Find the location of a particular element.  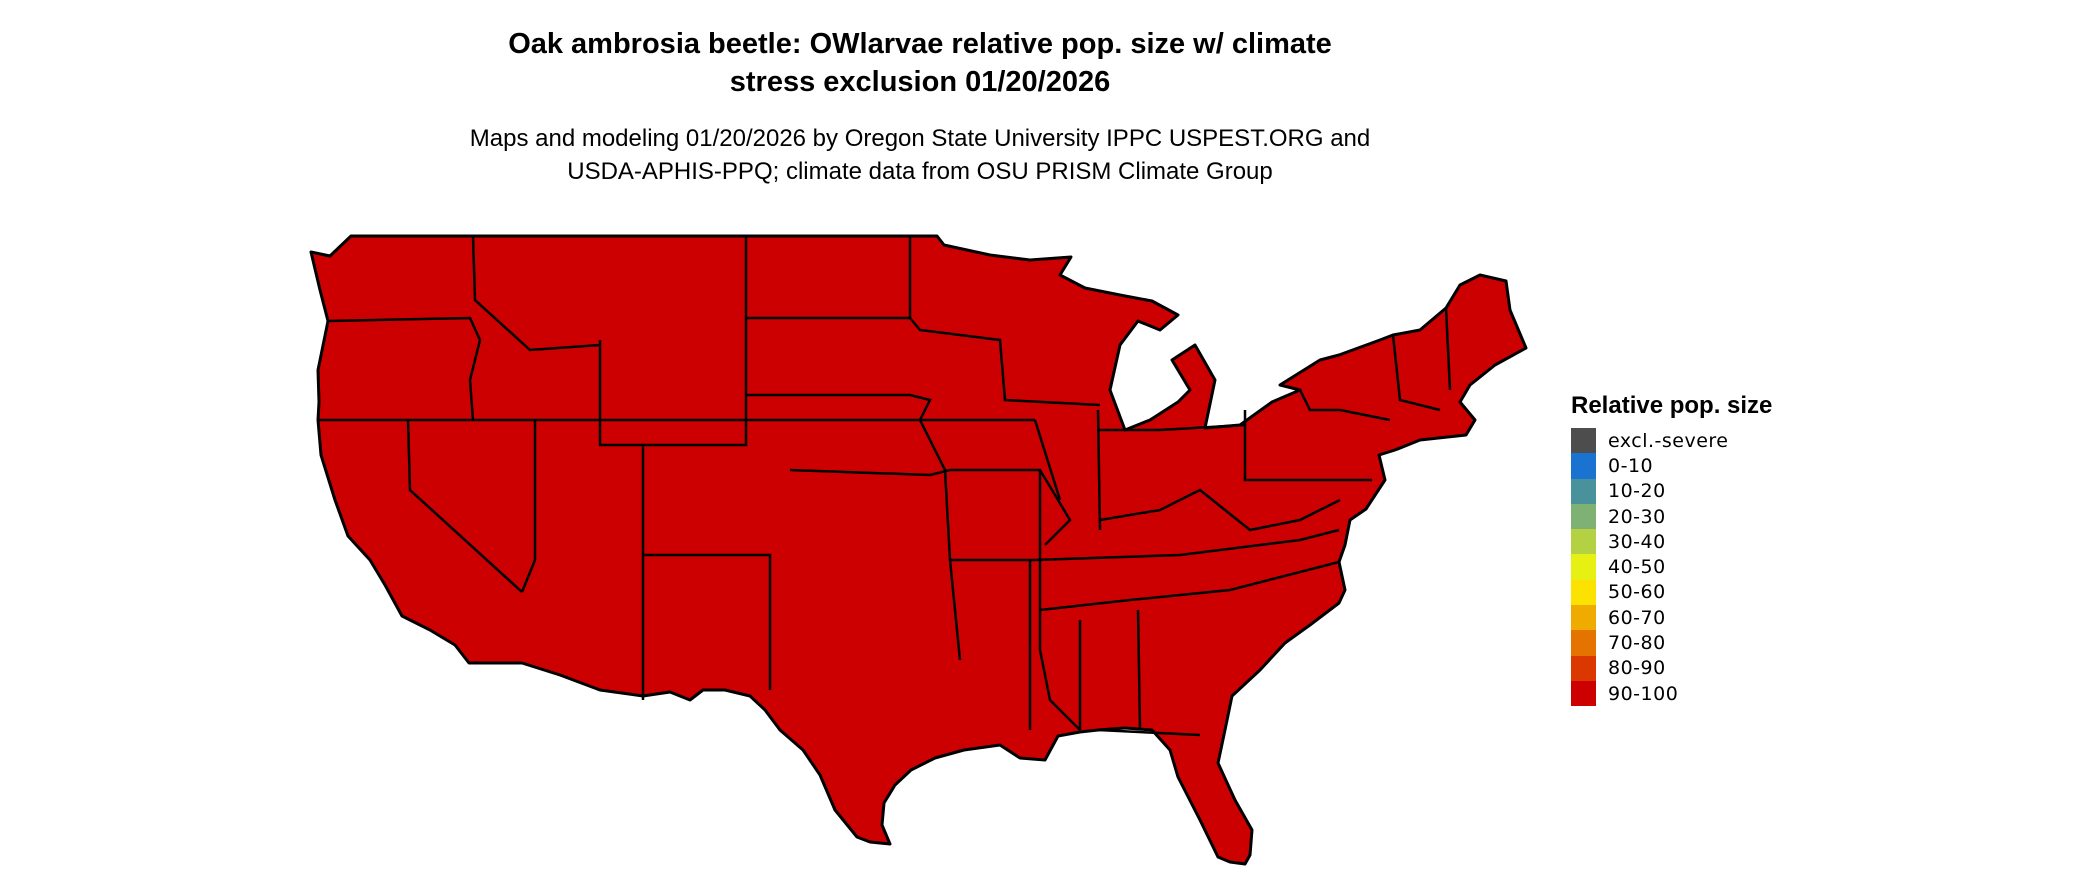

legend-item: 0-10 is located at coordinates (1671, 466).